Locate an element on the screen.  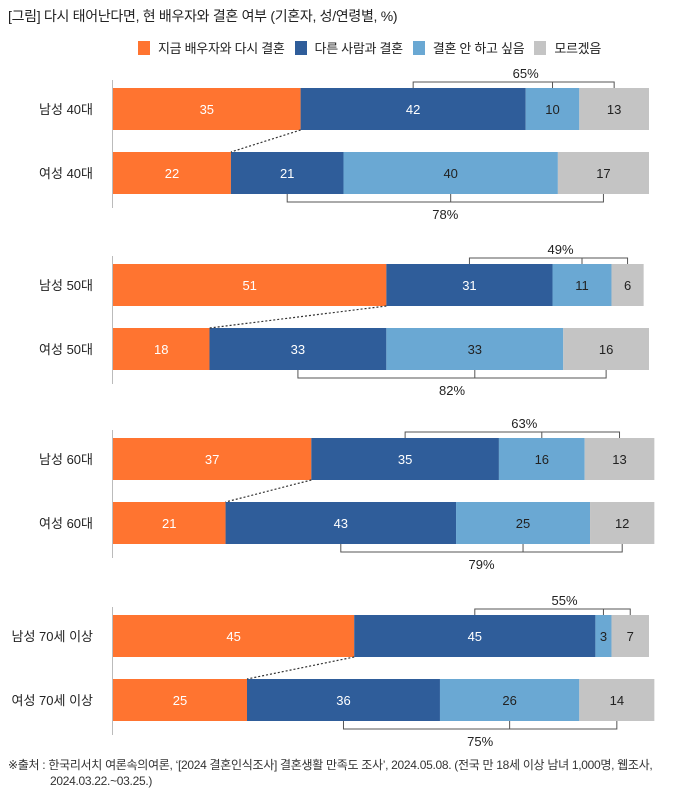
legend-label: 결혼 안 하고 싶음 is located at coordinates (478, 48).